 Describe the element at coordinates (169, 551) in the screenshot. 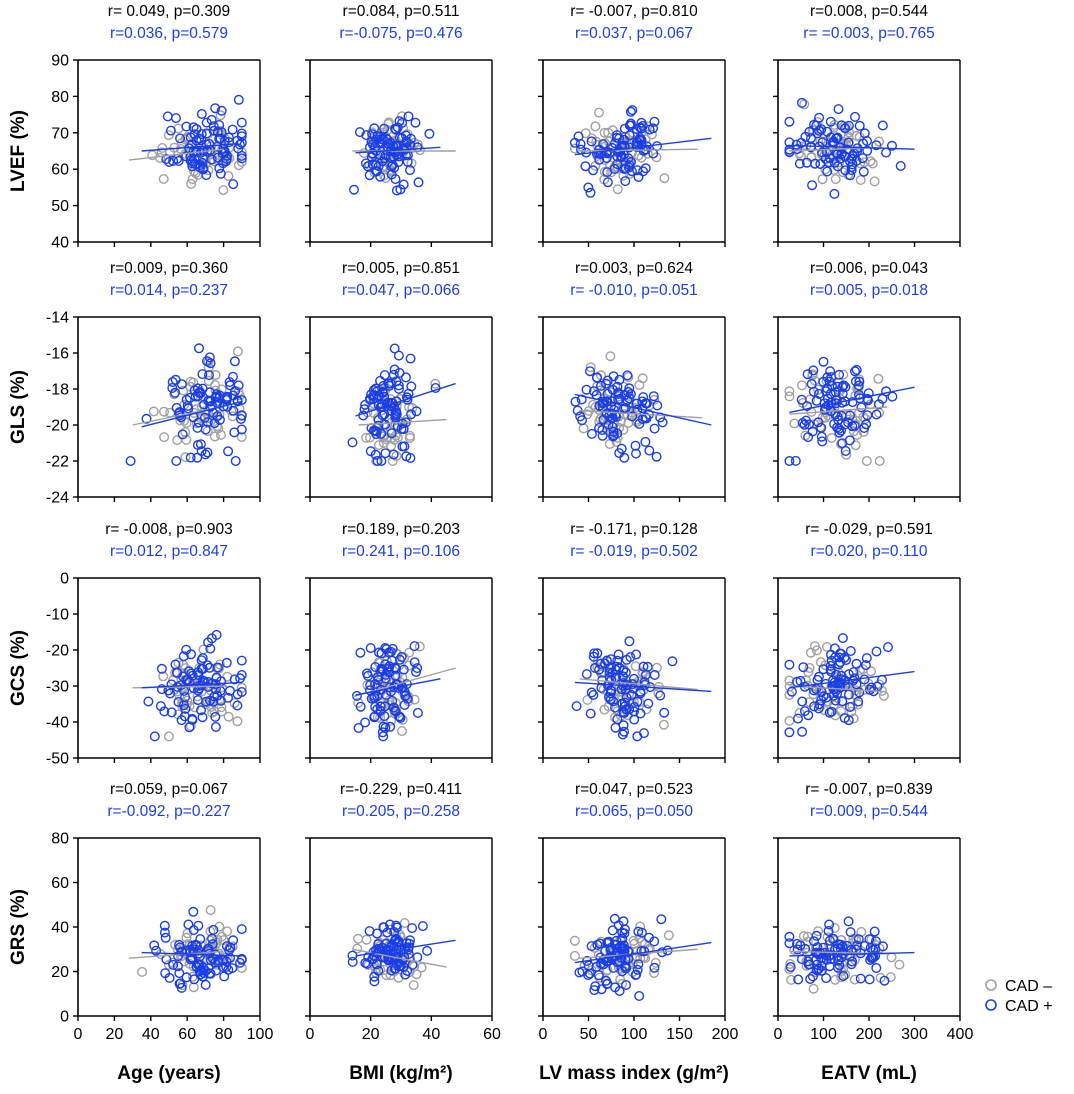

I see `stat-cad-pos: r=0.012, p=0.847` at that location.